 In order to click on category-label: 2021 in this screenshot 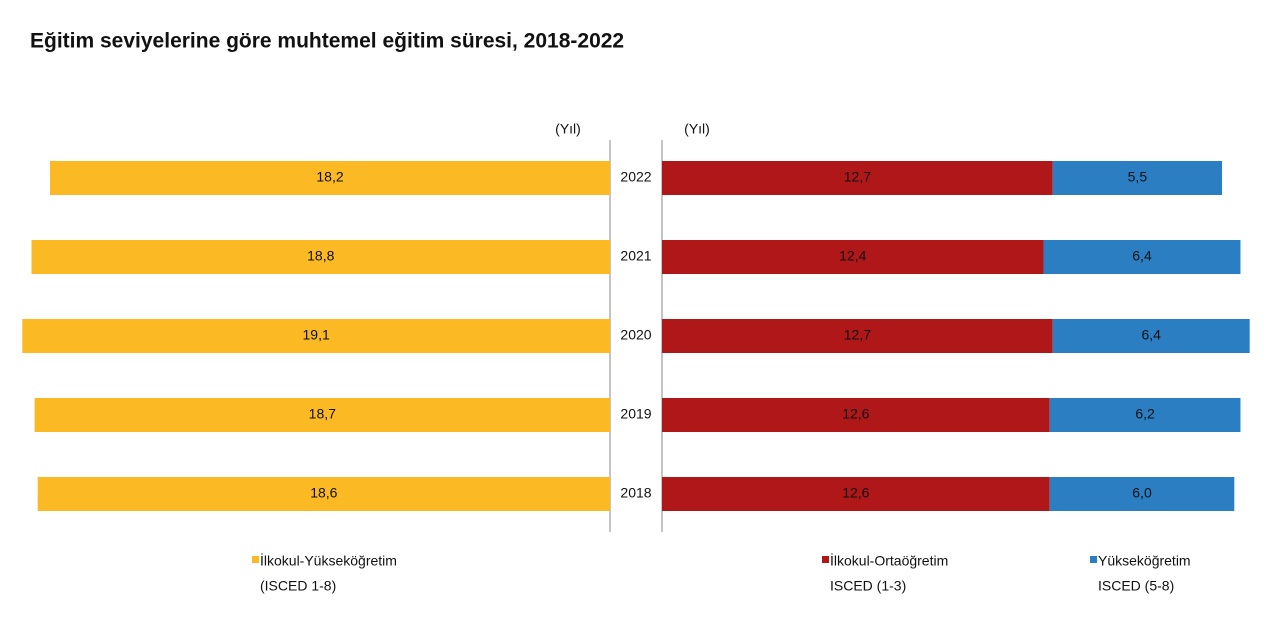, I will do `click(635, 256)`.